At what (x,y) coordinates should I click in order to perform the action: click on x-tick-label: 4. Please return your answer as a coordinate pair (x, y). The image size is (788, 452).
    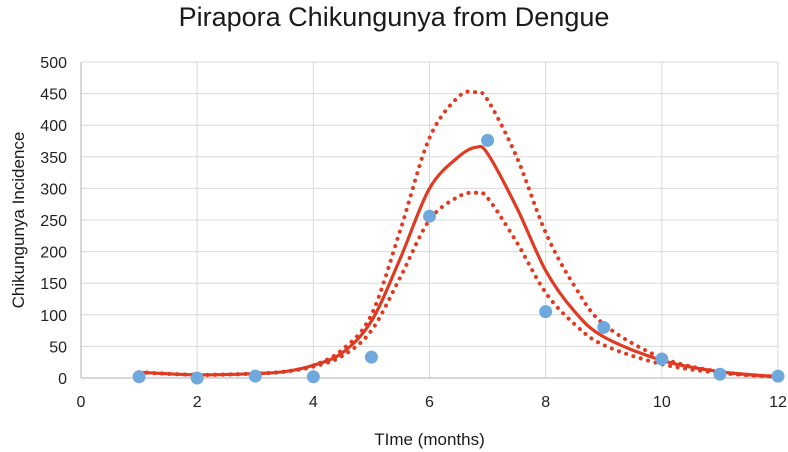
    Looking at the image, I should click on (313, 402).